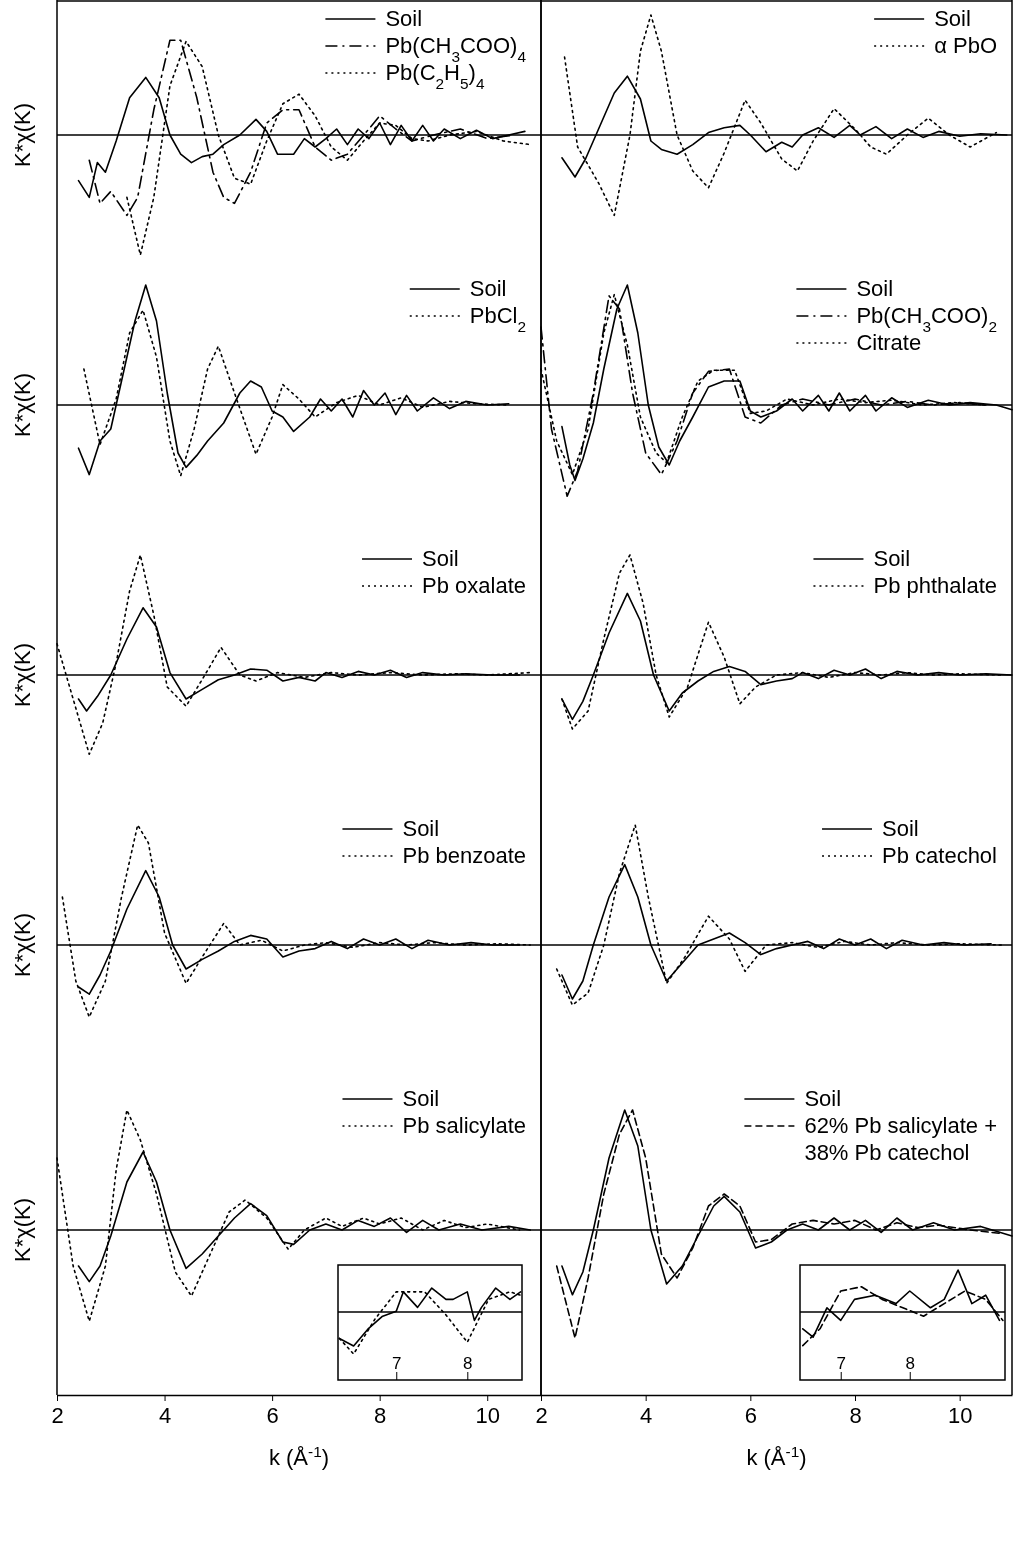 The height and width of the screenshot is (1568, 1020). Describe the element at coordinates (935, 585) in the screenshot. I see `legend-label: Pb phthalate` at that location.